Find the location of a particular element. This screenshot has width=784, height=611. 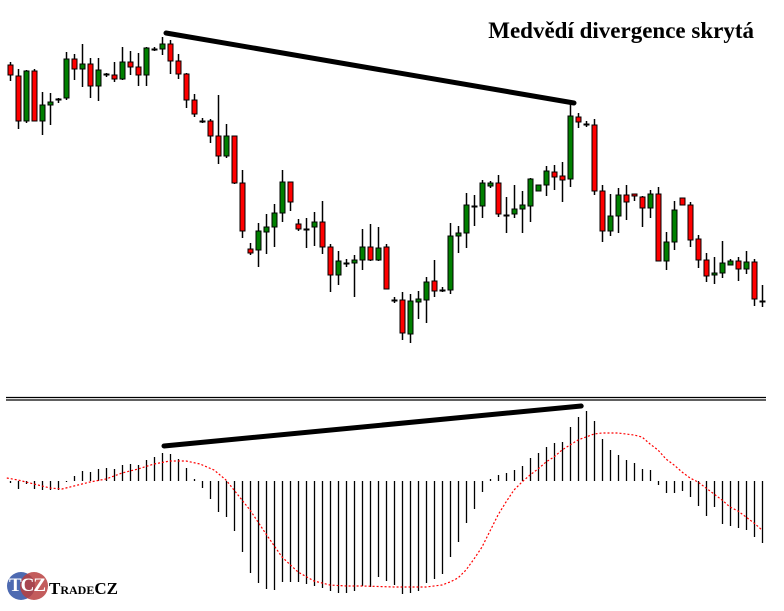

logo-abbr: TCZ is located at coordinates (27, 585).